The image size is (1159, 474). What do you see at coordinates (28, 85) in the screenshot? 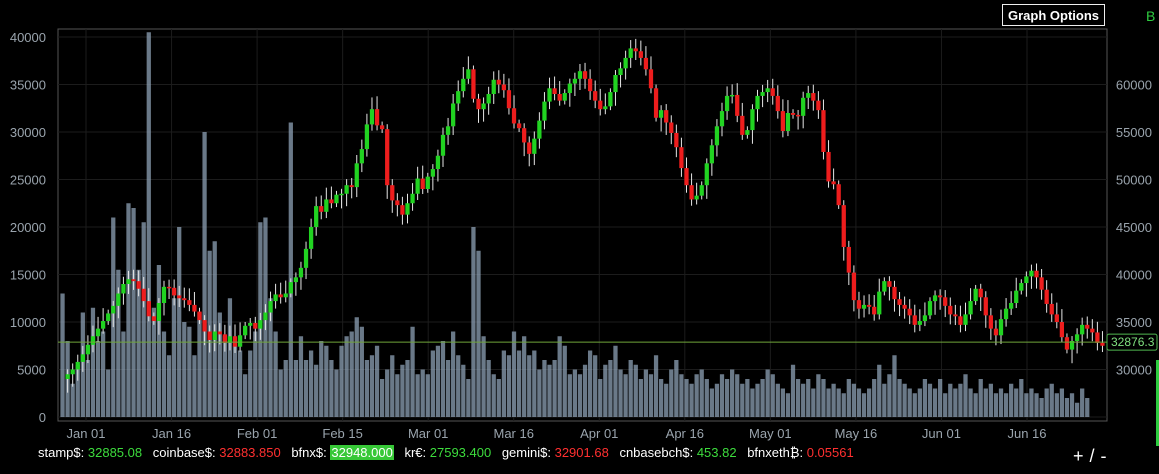
I see `volume-tick-label: 35000` at bounding box center [28, 85].